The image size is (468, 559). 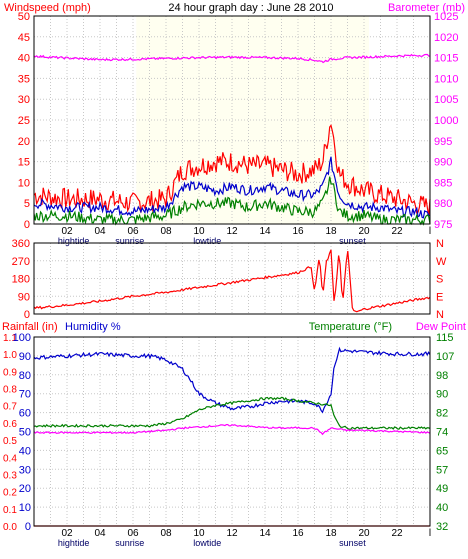 I want to click on windspeed-tick-label: 20, so click(x=24, y=142).